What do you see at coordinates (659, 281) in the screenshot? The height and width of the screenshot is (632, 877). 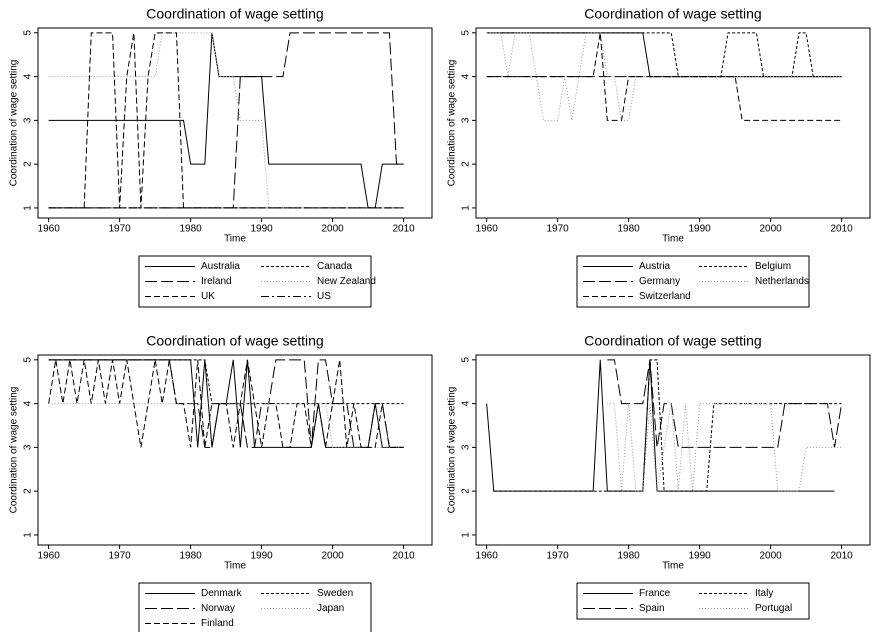 I see `legend-label: Germany` at bounding box center [659, 281].